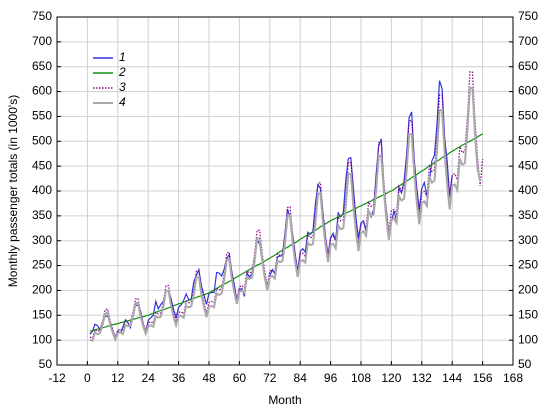  I want to click on x-tick-label: 36, so click(179, 378).